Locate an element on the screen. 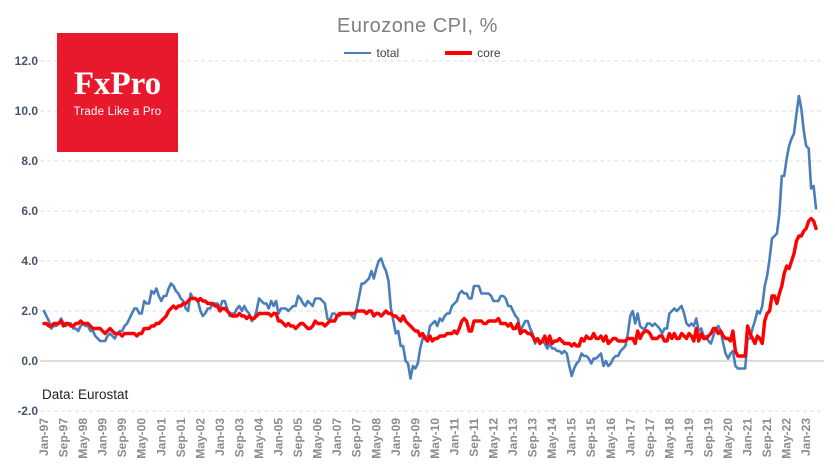  x-axis-tick-label: Jan-11 is located at coordinates (454, 437).